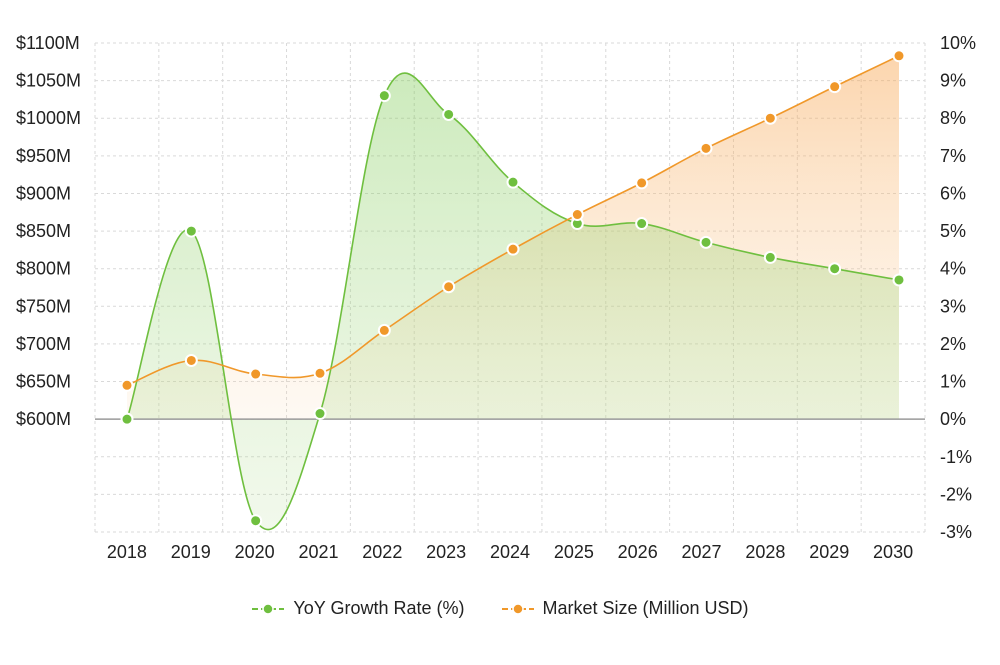  Describe the element at coordinates (256, 521) in the screenshot. I see `point-growth-rate-2020` at that location.